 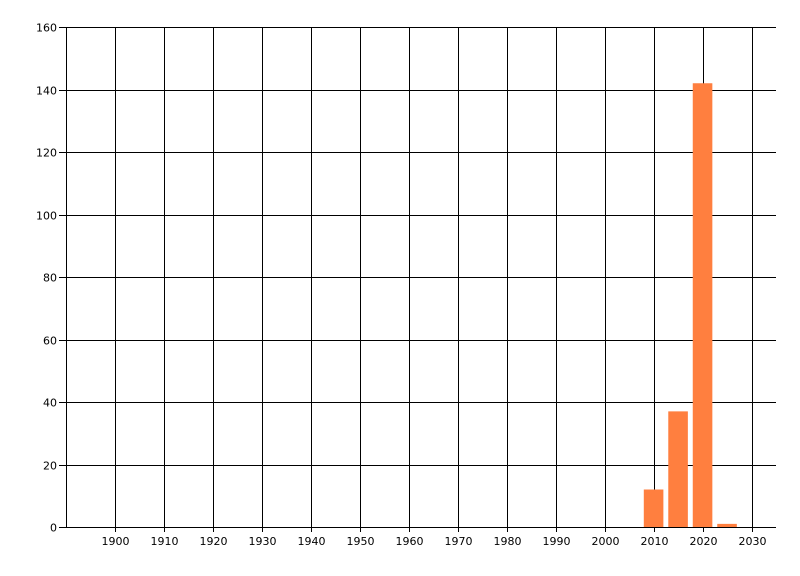 I want to click on x-tick-label: 2000, so click(x=606, y=541).